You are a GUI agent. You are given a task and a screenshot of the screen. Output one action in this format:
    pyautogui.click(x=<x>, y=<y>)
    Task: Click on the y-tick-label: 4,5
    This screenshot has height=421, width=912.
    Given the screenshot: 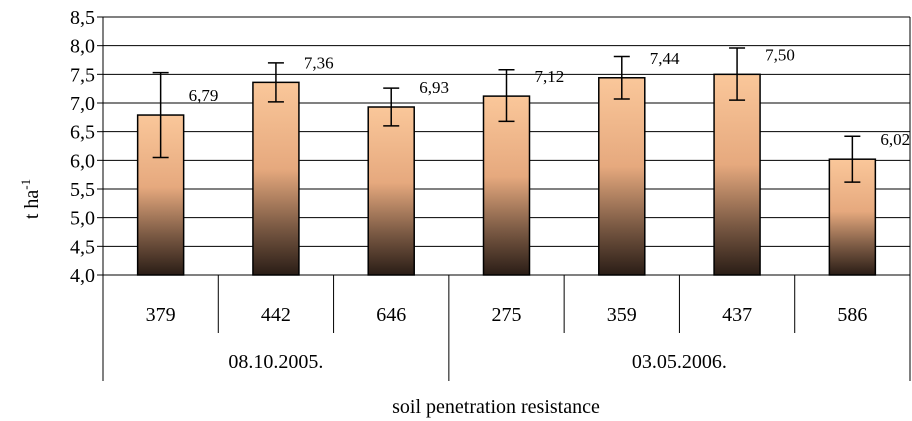 What is the action you would take?
    pyautogui.click(x=82, y=247)
    